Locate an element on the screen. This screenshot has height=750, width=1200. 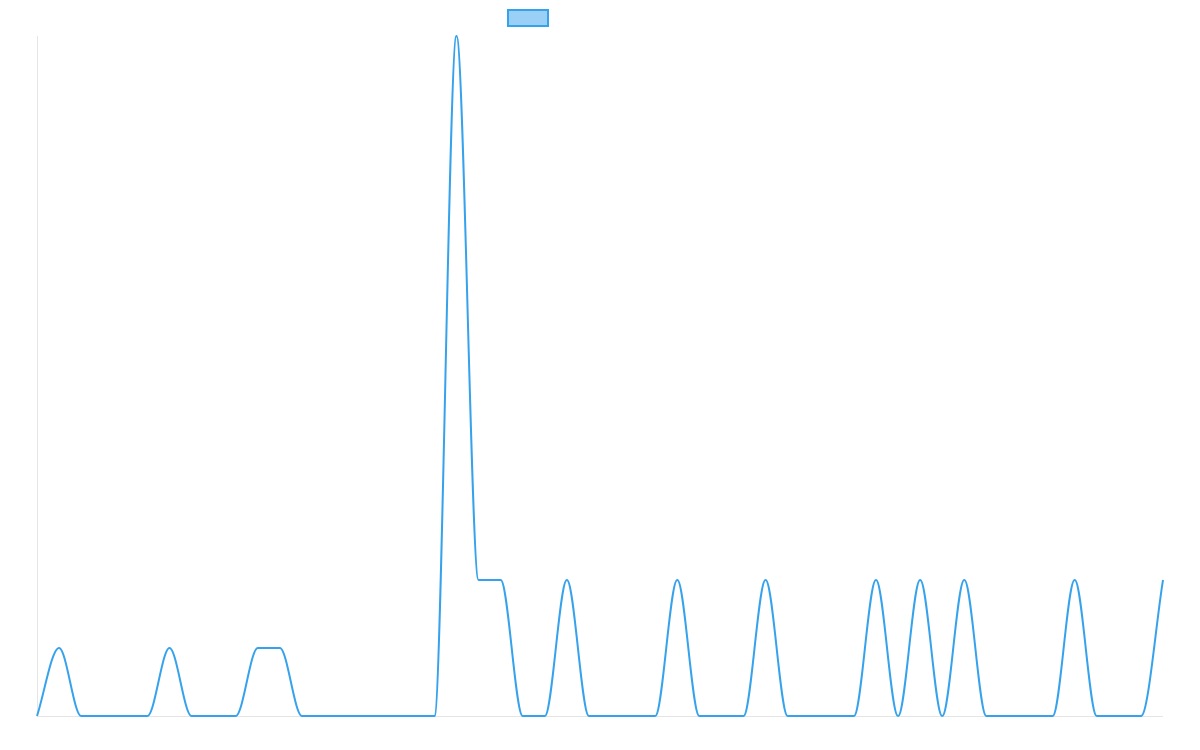
legend is located at coordinates (528, 18).